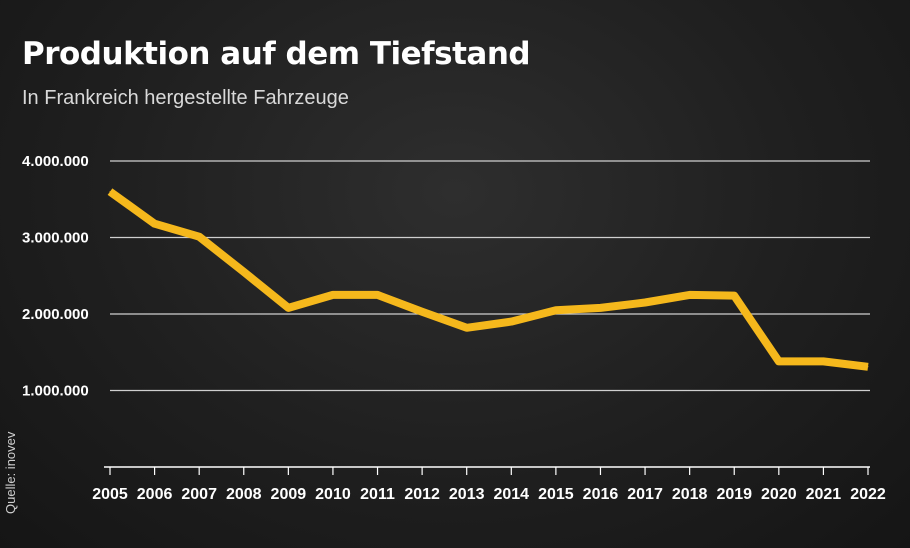 The image size is (910, 548). What do you see at coordinates (289, 494) in the screenshot?
I see `x-tick-label: 2009` at bounding box center [289, 494].